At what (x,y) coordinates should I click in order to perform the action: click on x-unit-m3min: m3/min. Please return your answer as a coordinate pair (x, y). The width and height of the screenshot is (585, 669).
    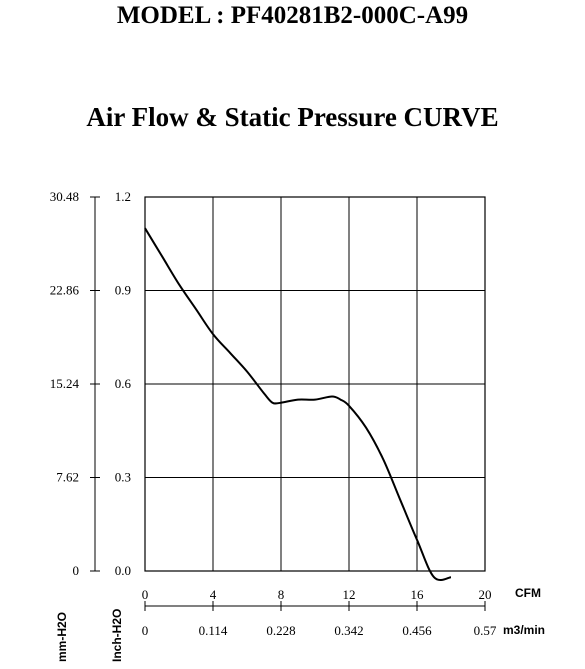
    Looking at the image, I should click on (524, 630).